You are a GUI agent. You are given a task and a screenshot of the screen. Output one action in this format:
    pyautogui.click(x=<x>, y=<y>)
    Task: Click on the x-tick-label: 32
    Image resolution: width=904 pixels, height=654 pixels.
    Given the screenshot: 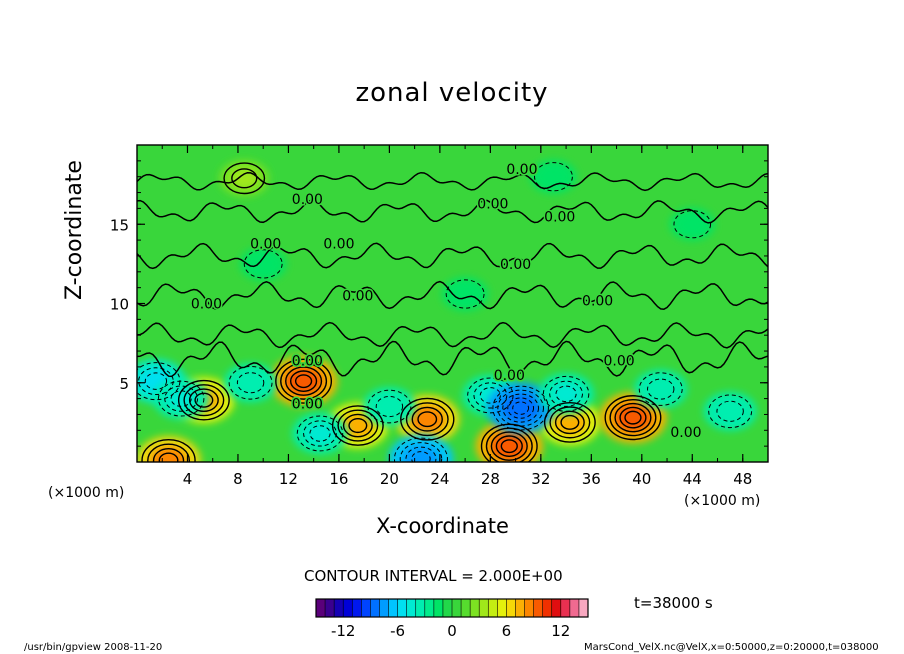 What is the action you would take?
    pyautogui.click(x=540, y=479)
    